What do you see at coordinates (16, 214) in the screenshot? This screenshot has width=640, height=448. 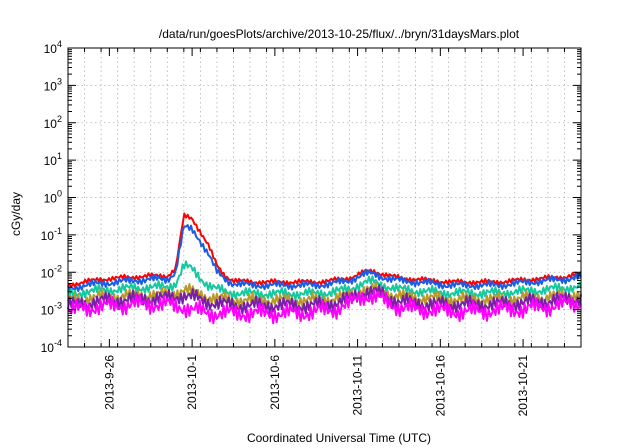 I see `y-axis-label: cGy/day` at bounding box center [16, 214].